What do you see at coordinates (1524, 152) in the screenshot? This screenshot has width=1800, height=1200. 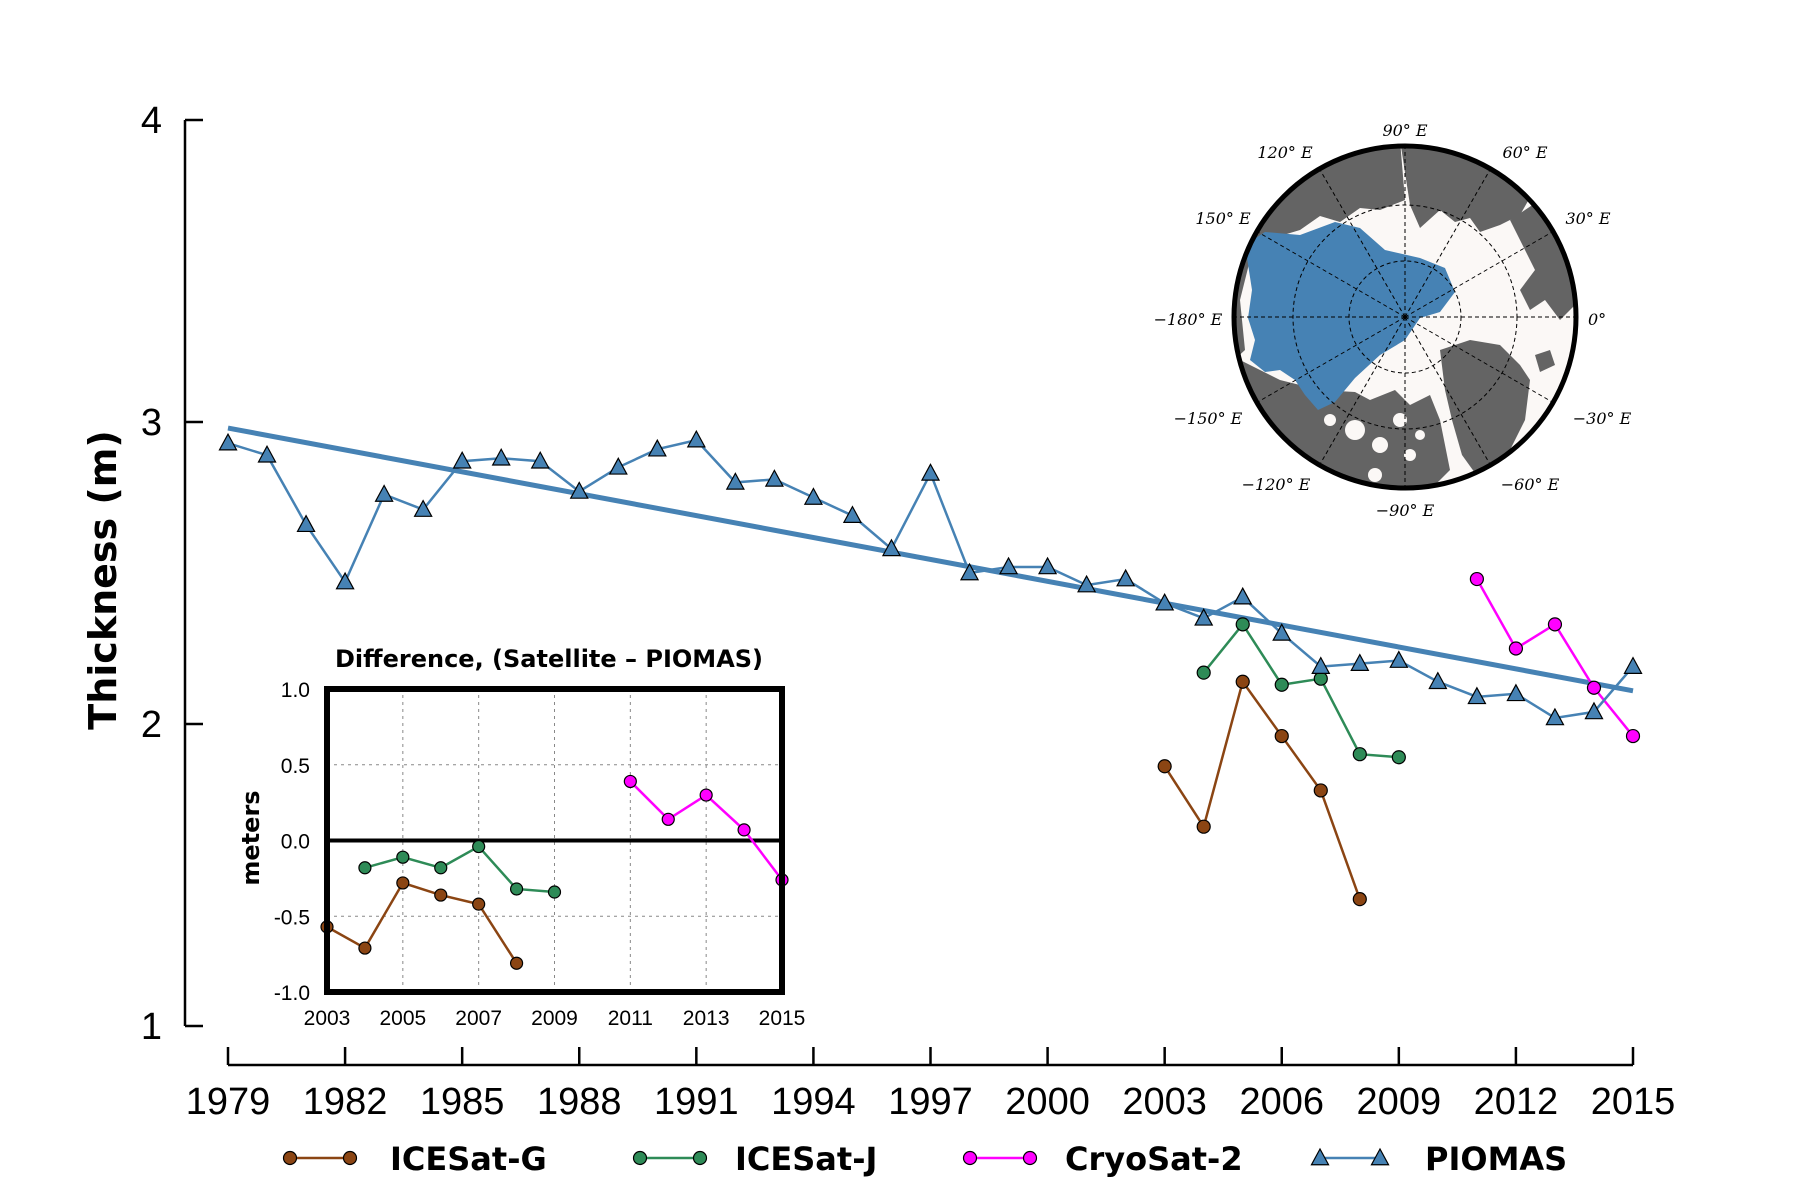 I see `map-degree-label: 60° E` at bounding box center [1524, 152].